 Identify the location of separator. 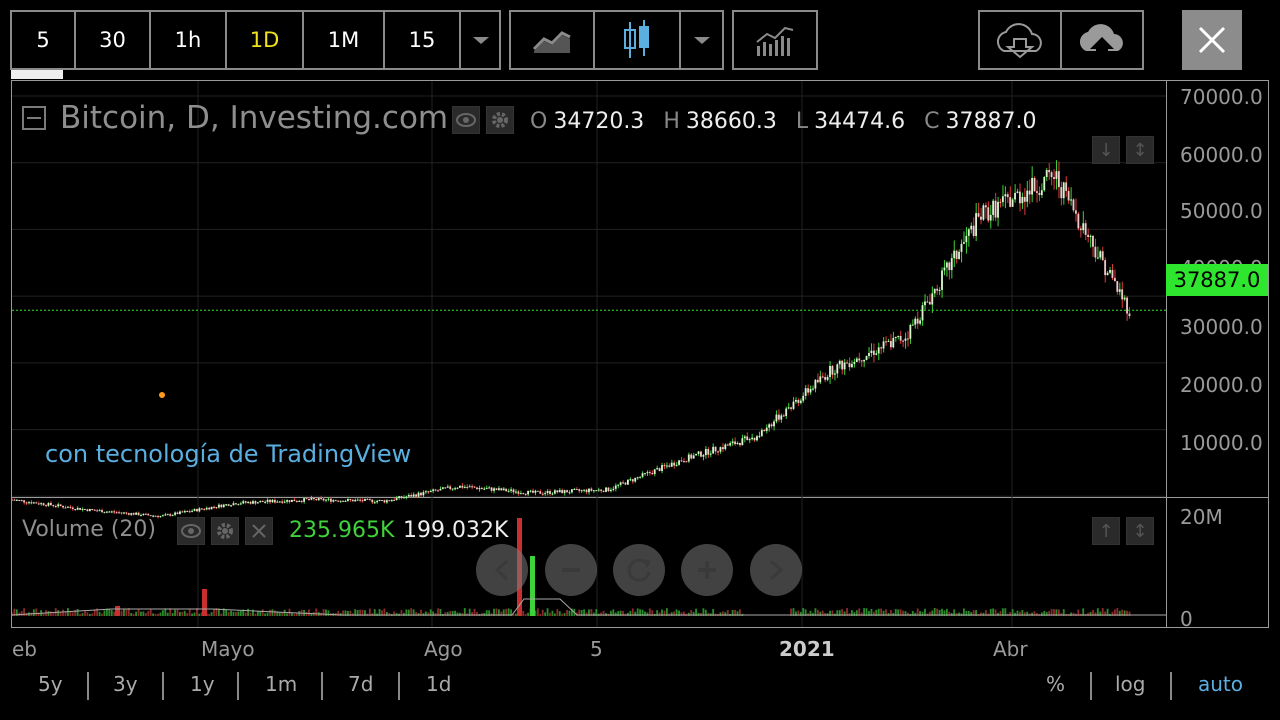
(322, 686).